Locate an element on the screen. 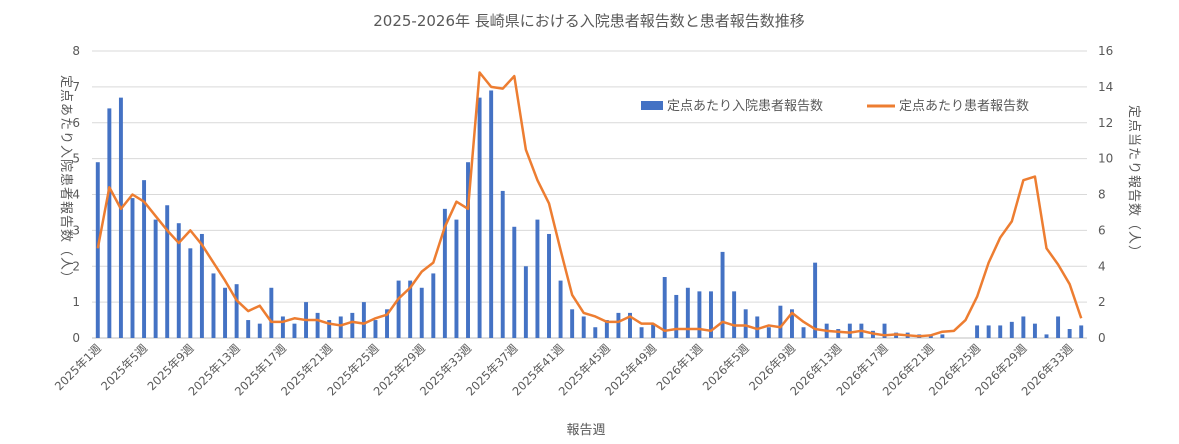  legend: 定点あたり入院患者報告数 定点あたり患者報告数 is located at coordinates (835, 106).